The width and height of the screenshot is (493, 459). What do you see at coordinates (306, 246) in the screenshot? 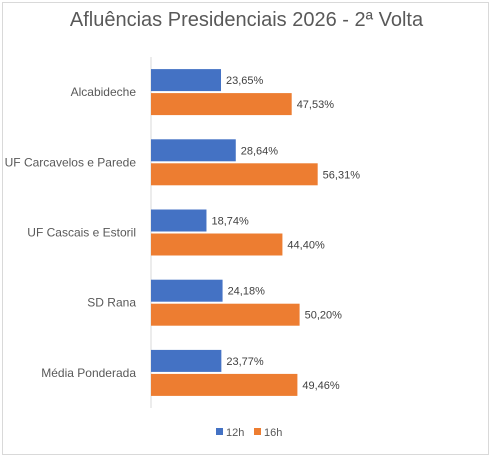
I see `data-label: 44,40%` at bounding box center [306, 246].